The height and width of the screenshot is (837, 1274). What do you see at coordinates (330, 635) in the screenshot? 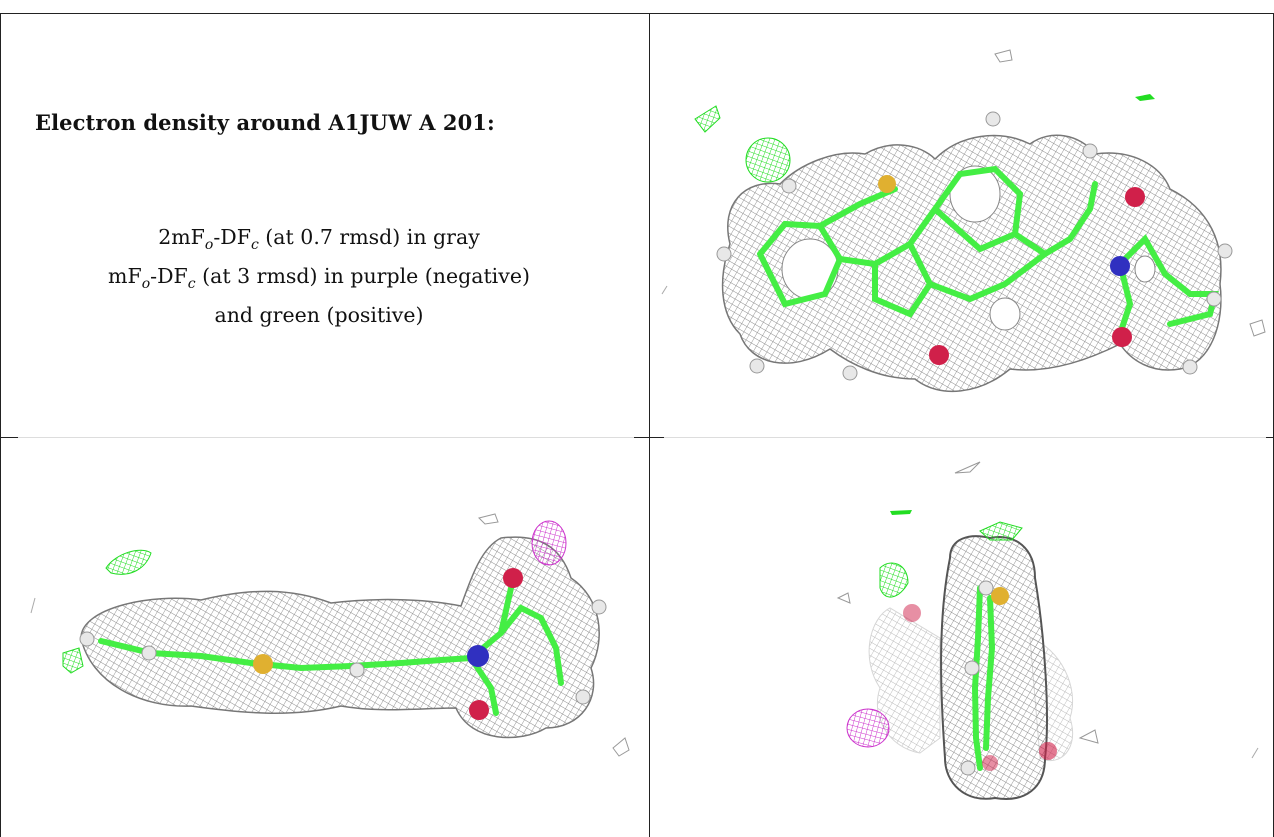
I see `ligand-density-side-view` at bounding box center [330, 635].